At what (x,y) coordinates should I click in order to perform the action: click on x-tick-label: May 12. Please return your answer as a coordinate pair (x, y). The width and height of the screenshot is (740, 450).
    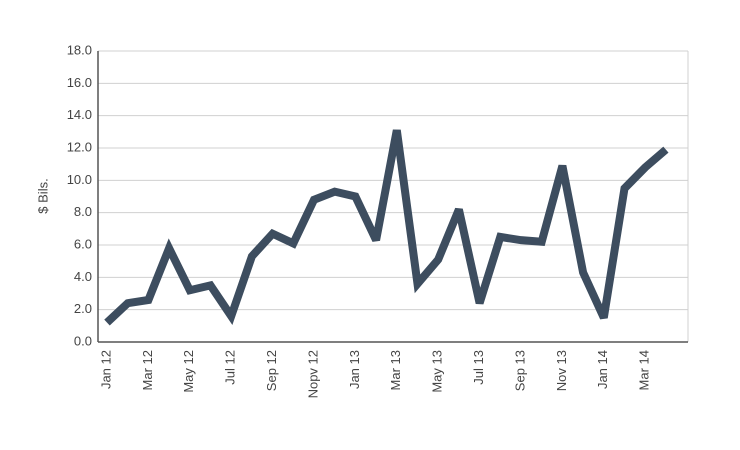
    Looking at the image, I should click on (188, 371).